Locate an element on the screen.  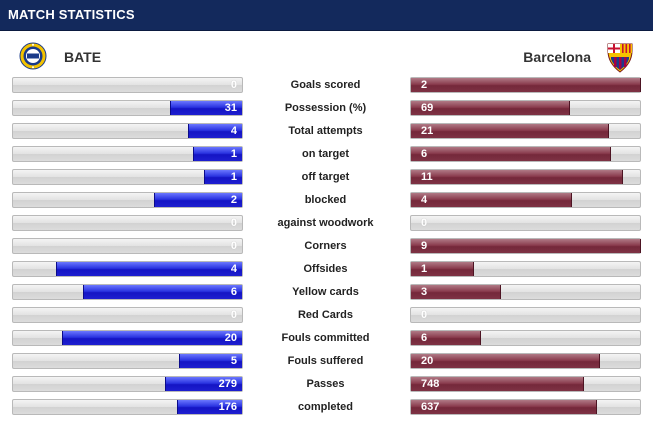
home-bar-track: 6 is located at coordinates (127, 292).